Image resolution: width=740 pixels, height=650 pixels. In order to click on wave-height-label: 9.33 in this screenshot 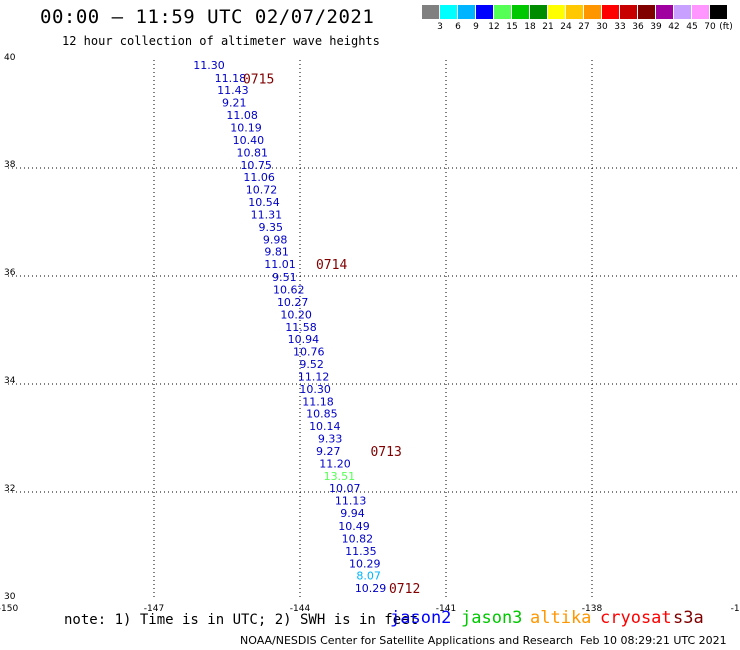, I will do `click(330, 439)`.